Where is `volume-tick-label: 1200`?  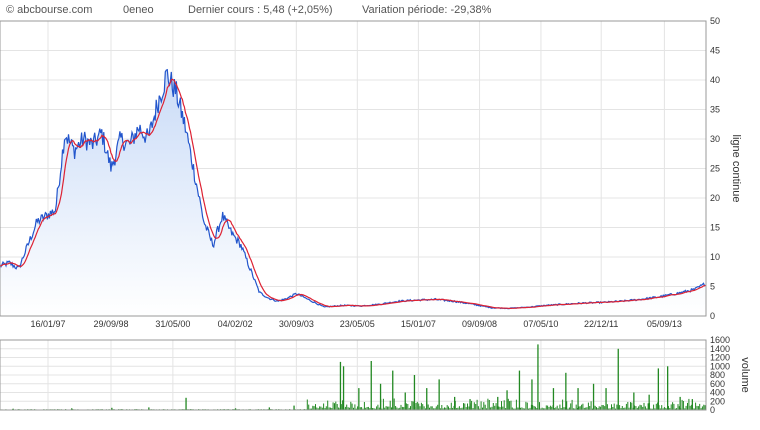 volume-tick-label: 1200 is located at coordinates (720, 358).